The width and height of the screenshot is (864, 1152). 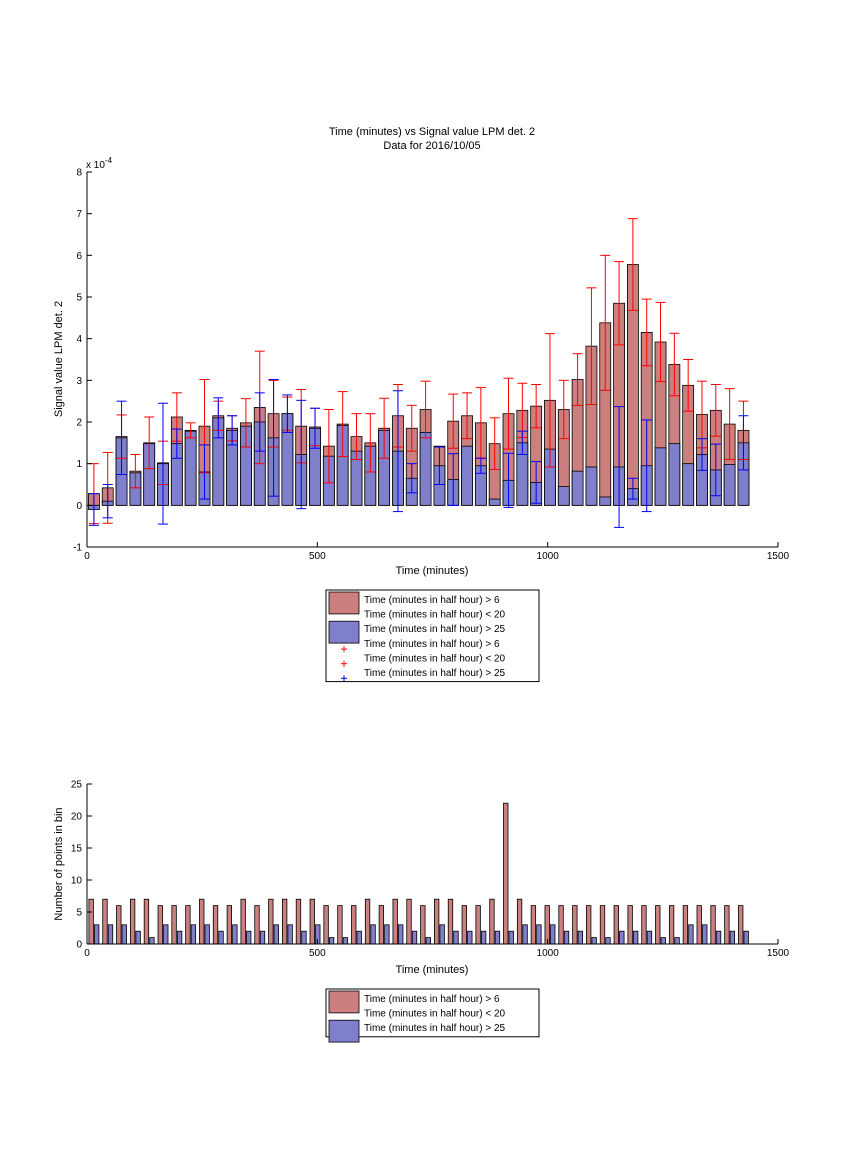 What do you see at coordinates (99, 163) in the screenshot?
I see `y-exponent-label: x 10-4` at bounding box center [99, 163].